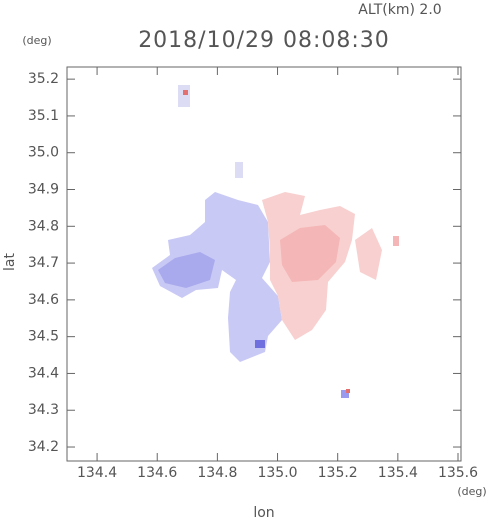 Image resolution: width=491 pixels, height=521 pixels. What do you see at coordinates (277, 473) in the screenshot?
I see `x-tick-label: 135.0` at bounding box center [277, 473].